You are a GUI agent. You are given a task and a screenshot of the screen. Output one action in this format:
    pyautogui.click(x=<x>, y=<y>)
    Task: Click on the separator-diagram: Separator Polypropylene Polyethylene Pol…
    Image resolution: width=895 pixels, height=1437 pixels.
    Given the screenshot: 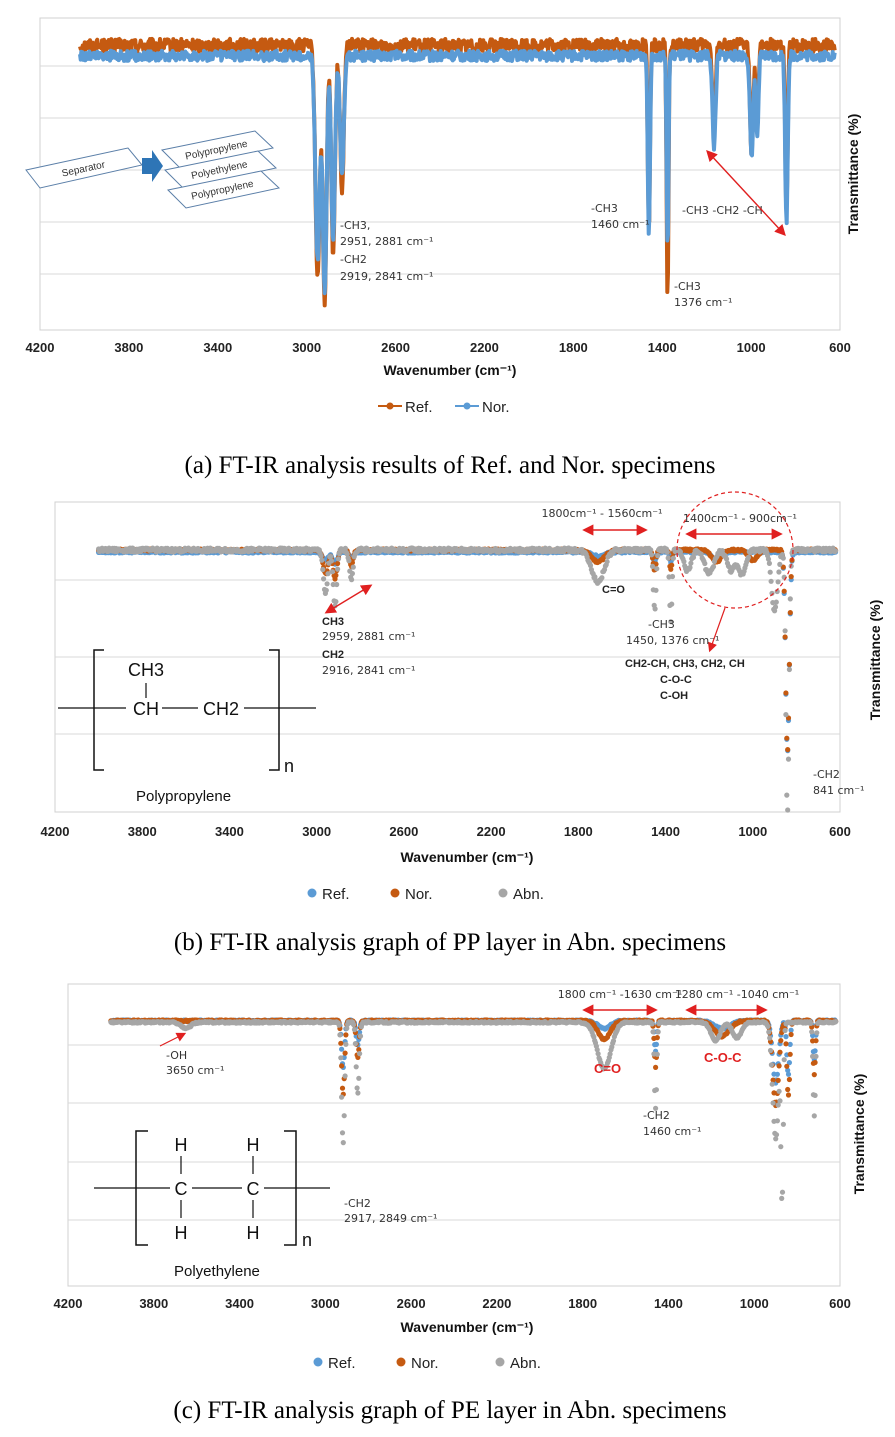 What is the action you would take?
    pyautogui.click(x=153, y=169)
    